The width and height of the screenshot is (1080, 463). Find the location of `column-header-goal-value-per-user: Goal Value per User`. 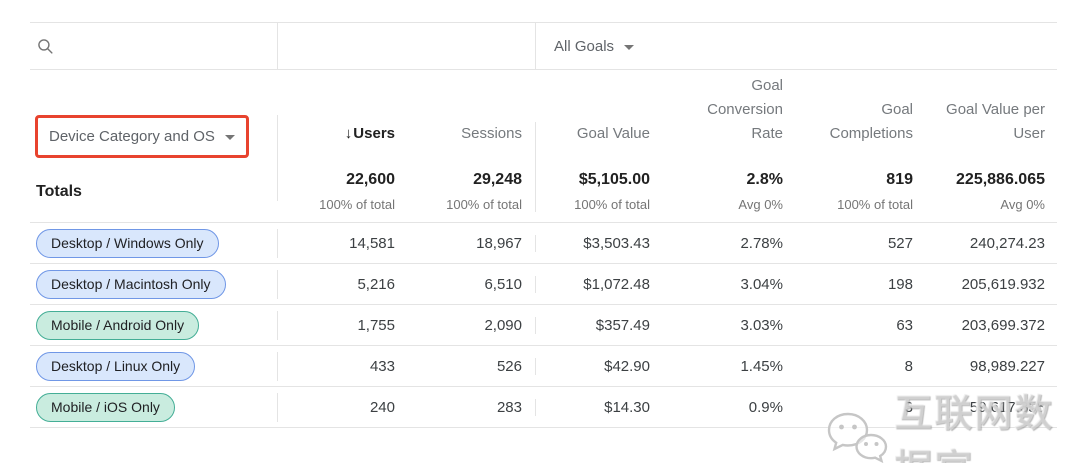

column-header-goal-value-per-user: Goal Value per User is located at coordinates (995, 121).